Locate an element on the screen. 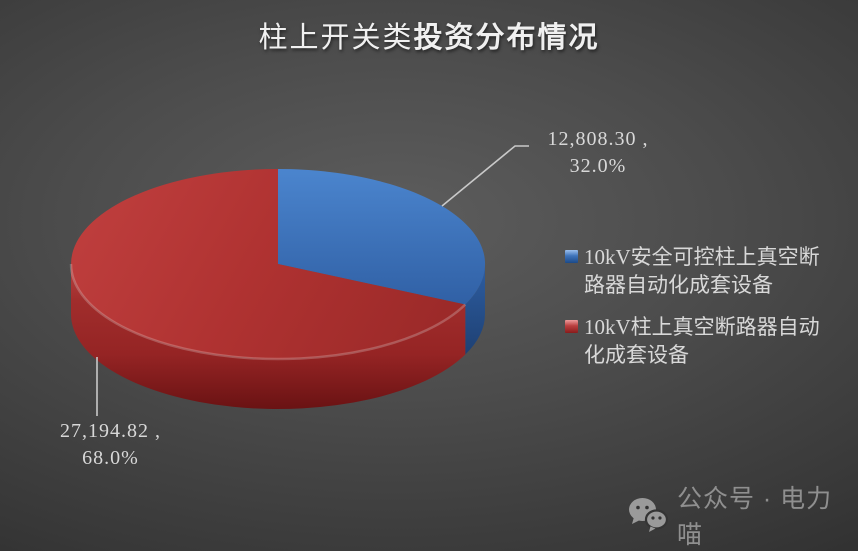 This screenshot has height=551, width=858. watermark: 公众号 · 电力喵 is located at coordinates (743, 517).